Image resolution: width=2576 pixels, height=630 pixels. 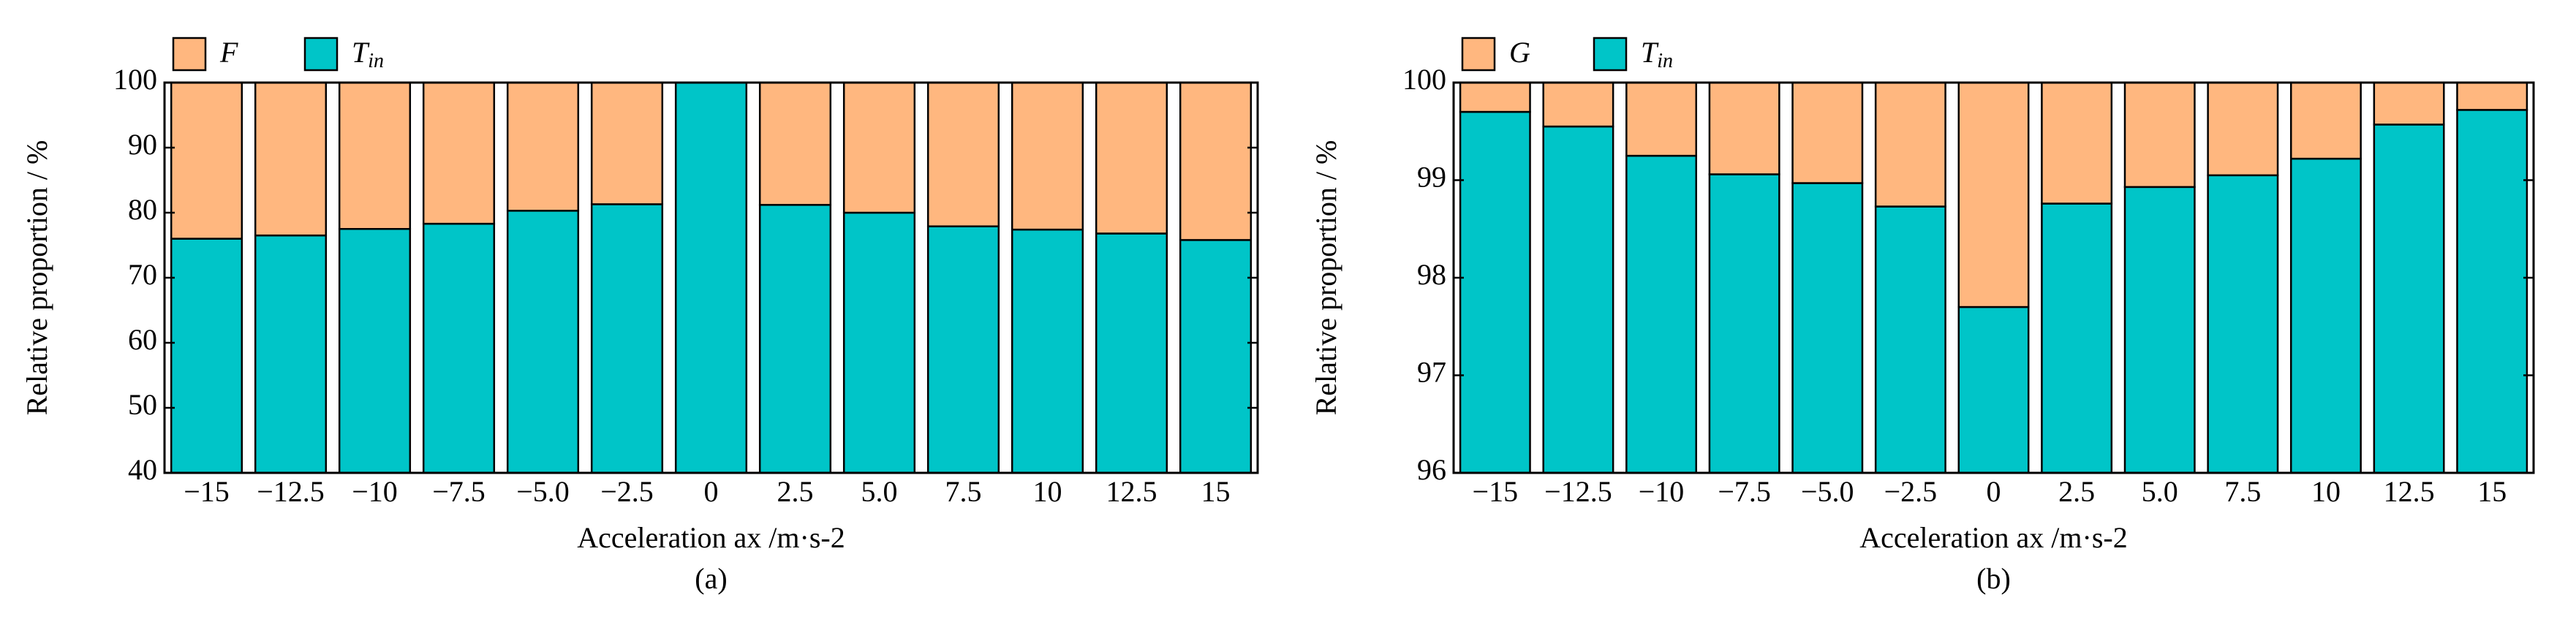 What do you see at coordinates (711, 578) in the screenshot?
I see `caption: (a)` at bounding box center [711, 578].